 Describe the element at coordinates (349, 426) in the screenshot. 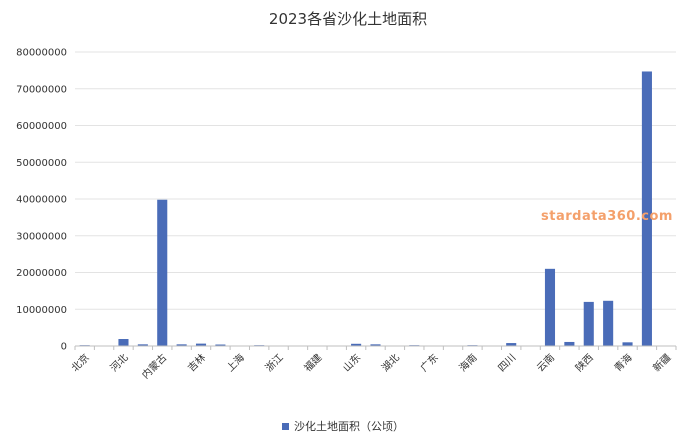

I see `legend-label: 沙化土地面积（公顷）` at that location.